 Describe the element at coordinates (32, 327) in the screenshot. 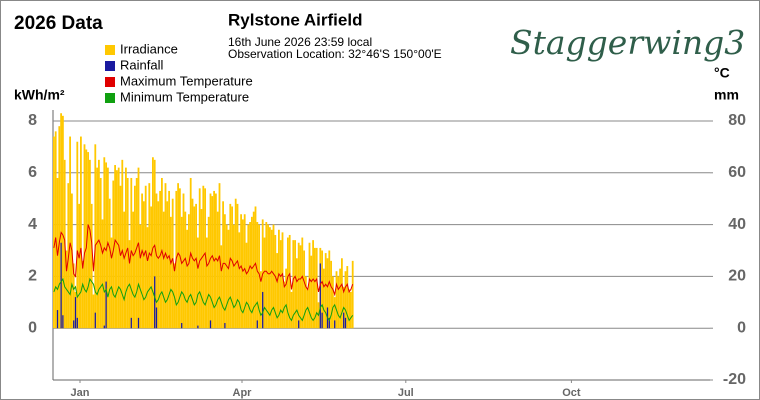

I see `y-tick-label: 0` at that location.